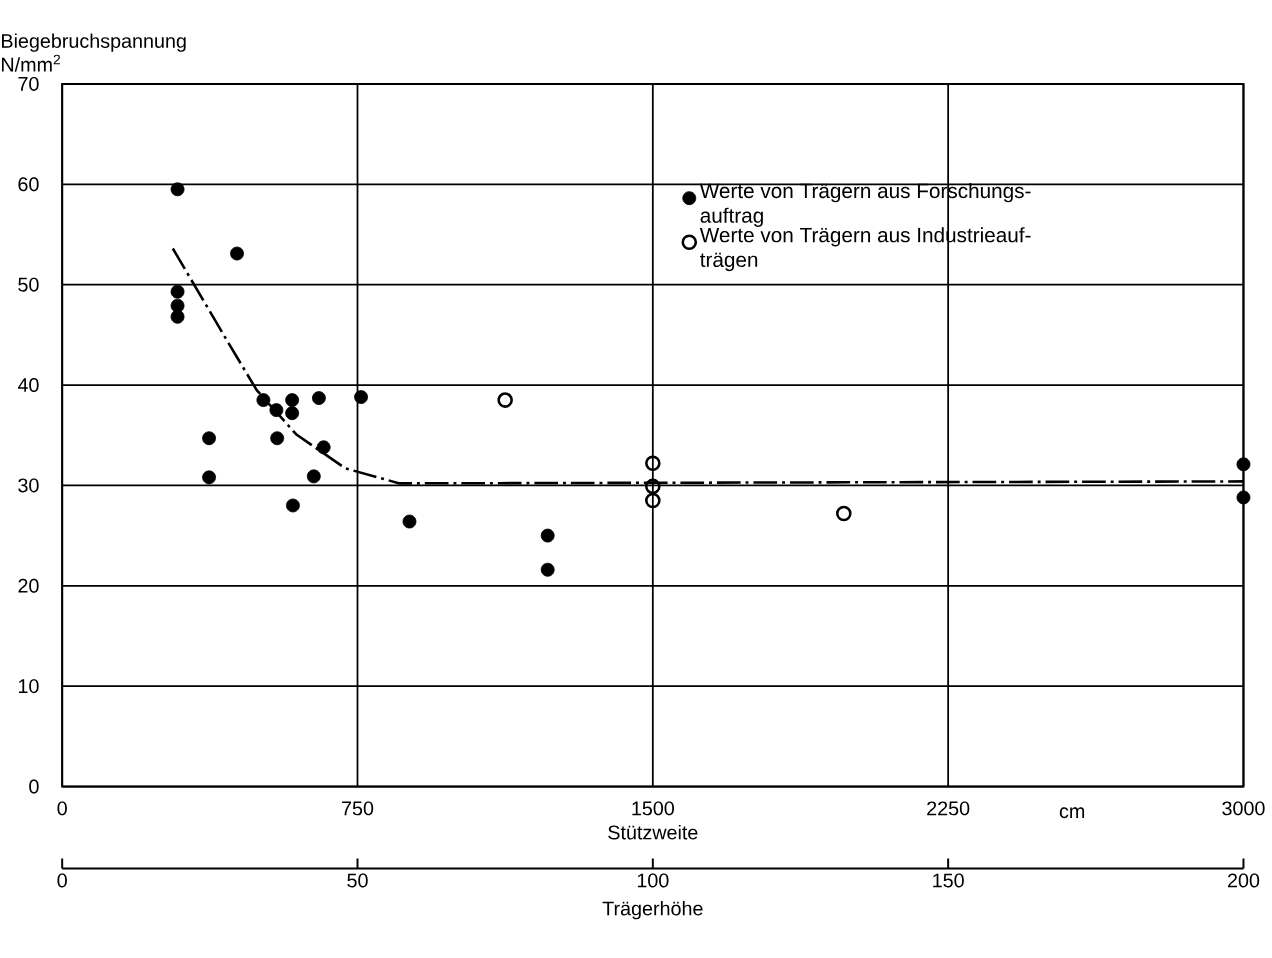 This screenshot has height=958, width=1272. Describe the element at coordinates (34, 786) in the screenshot. I see `y-tick-label: 0` at that location.